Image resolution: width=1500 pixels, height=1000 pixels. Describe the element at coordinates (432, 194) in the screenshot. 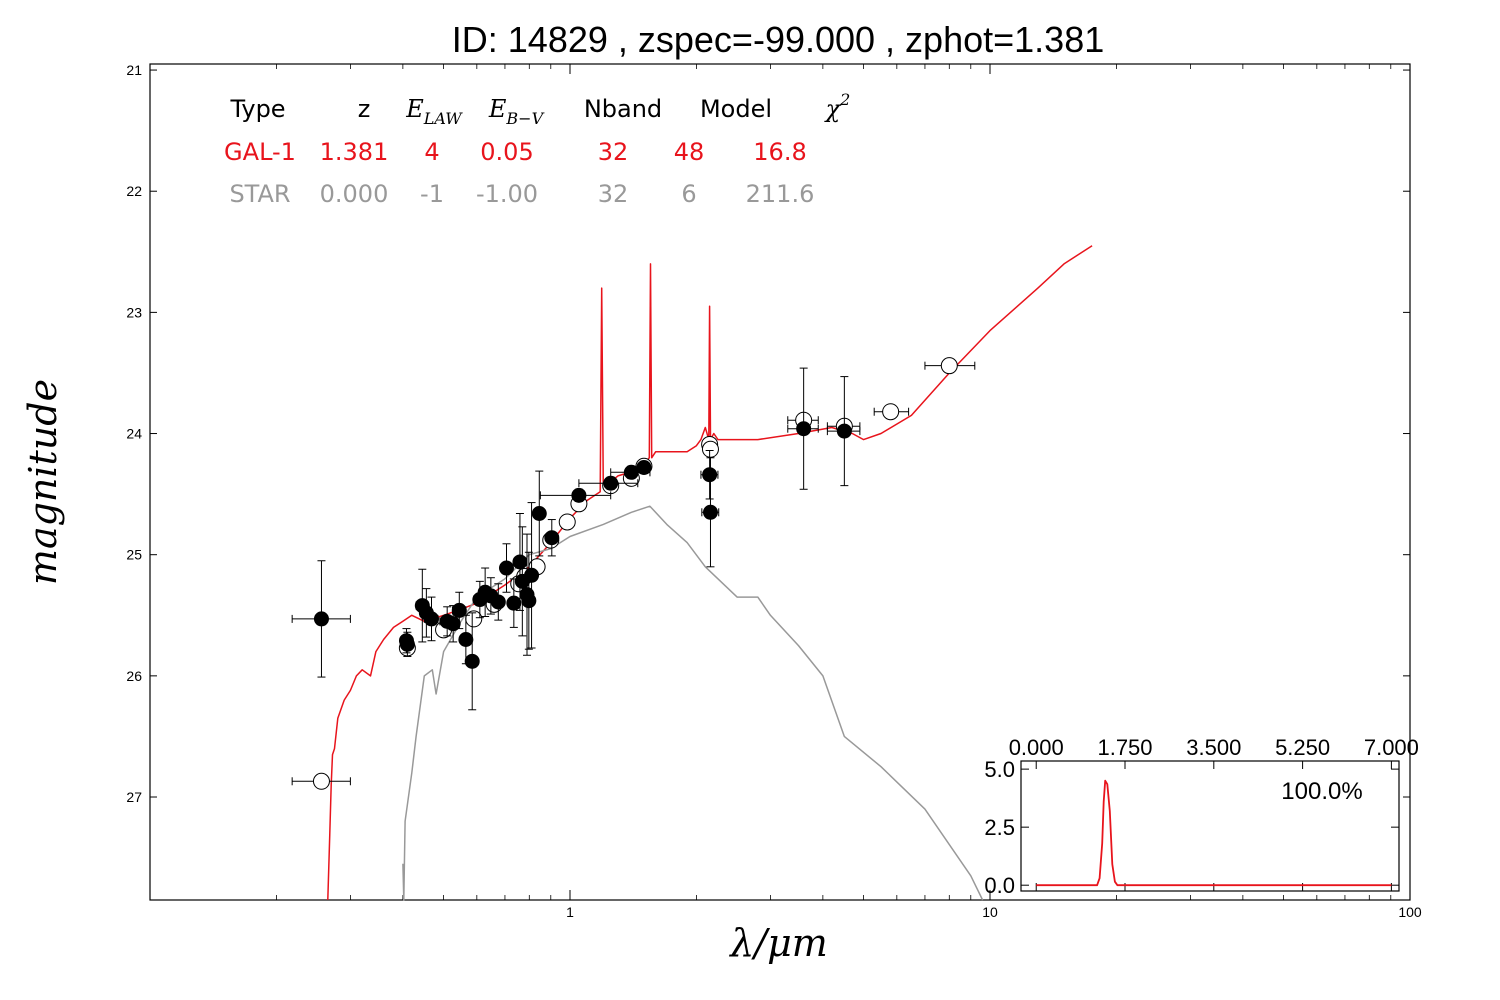

I see `table-row-cell: -1` at that location.